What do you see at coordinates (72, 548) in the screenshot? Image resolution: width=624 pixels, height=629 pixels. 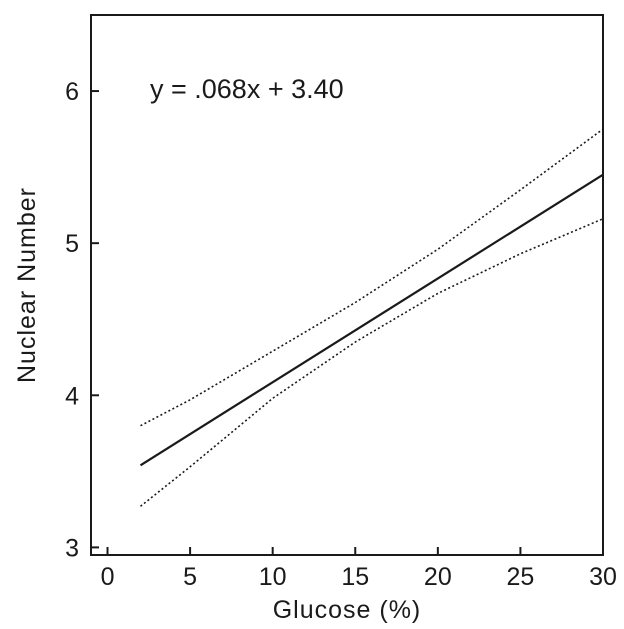 I see `y-tick-label: 3` at bounding box center [72, 548].